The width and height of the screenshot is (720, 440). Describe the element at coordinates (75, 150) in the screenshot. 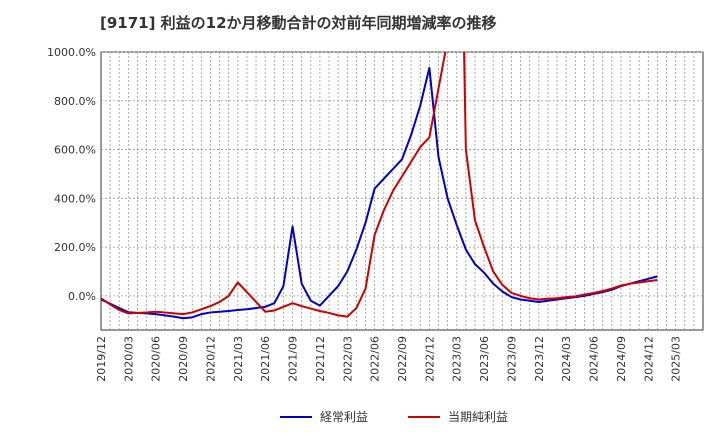

I see `y-tick-label: 600.0%` at that location.